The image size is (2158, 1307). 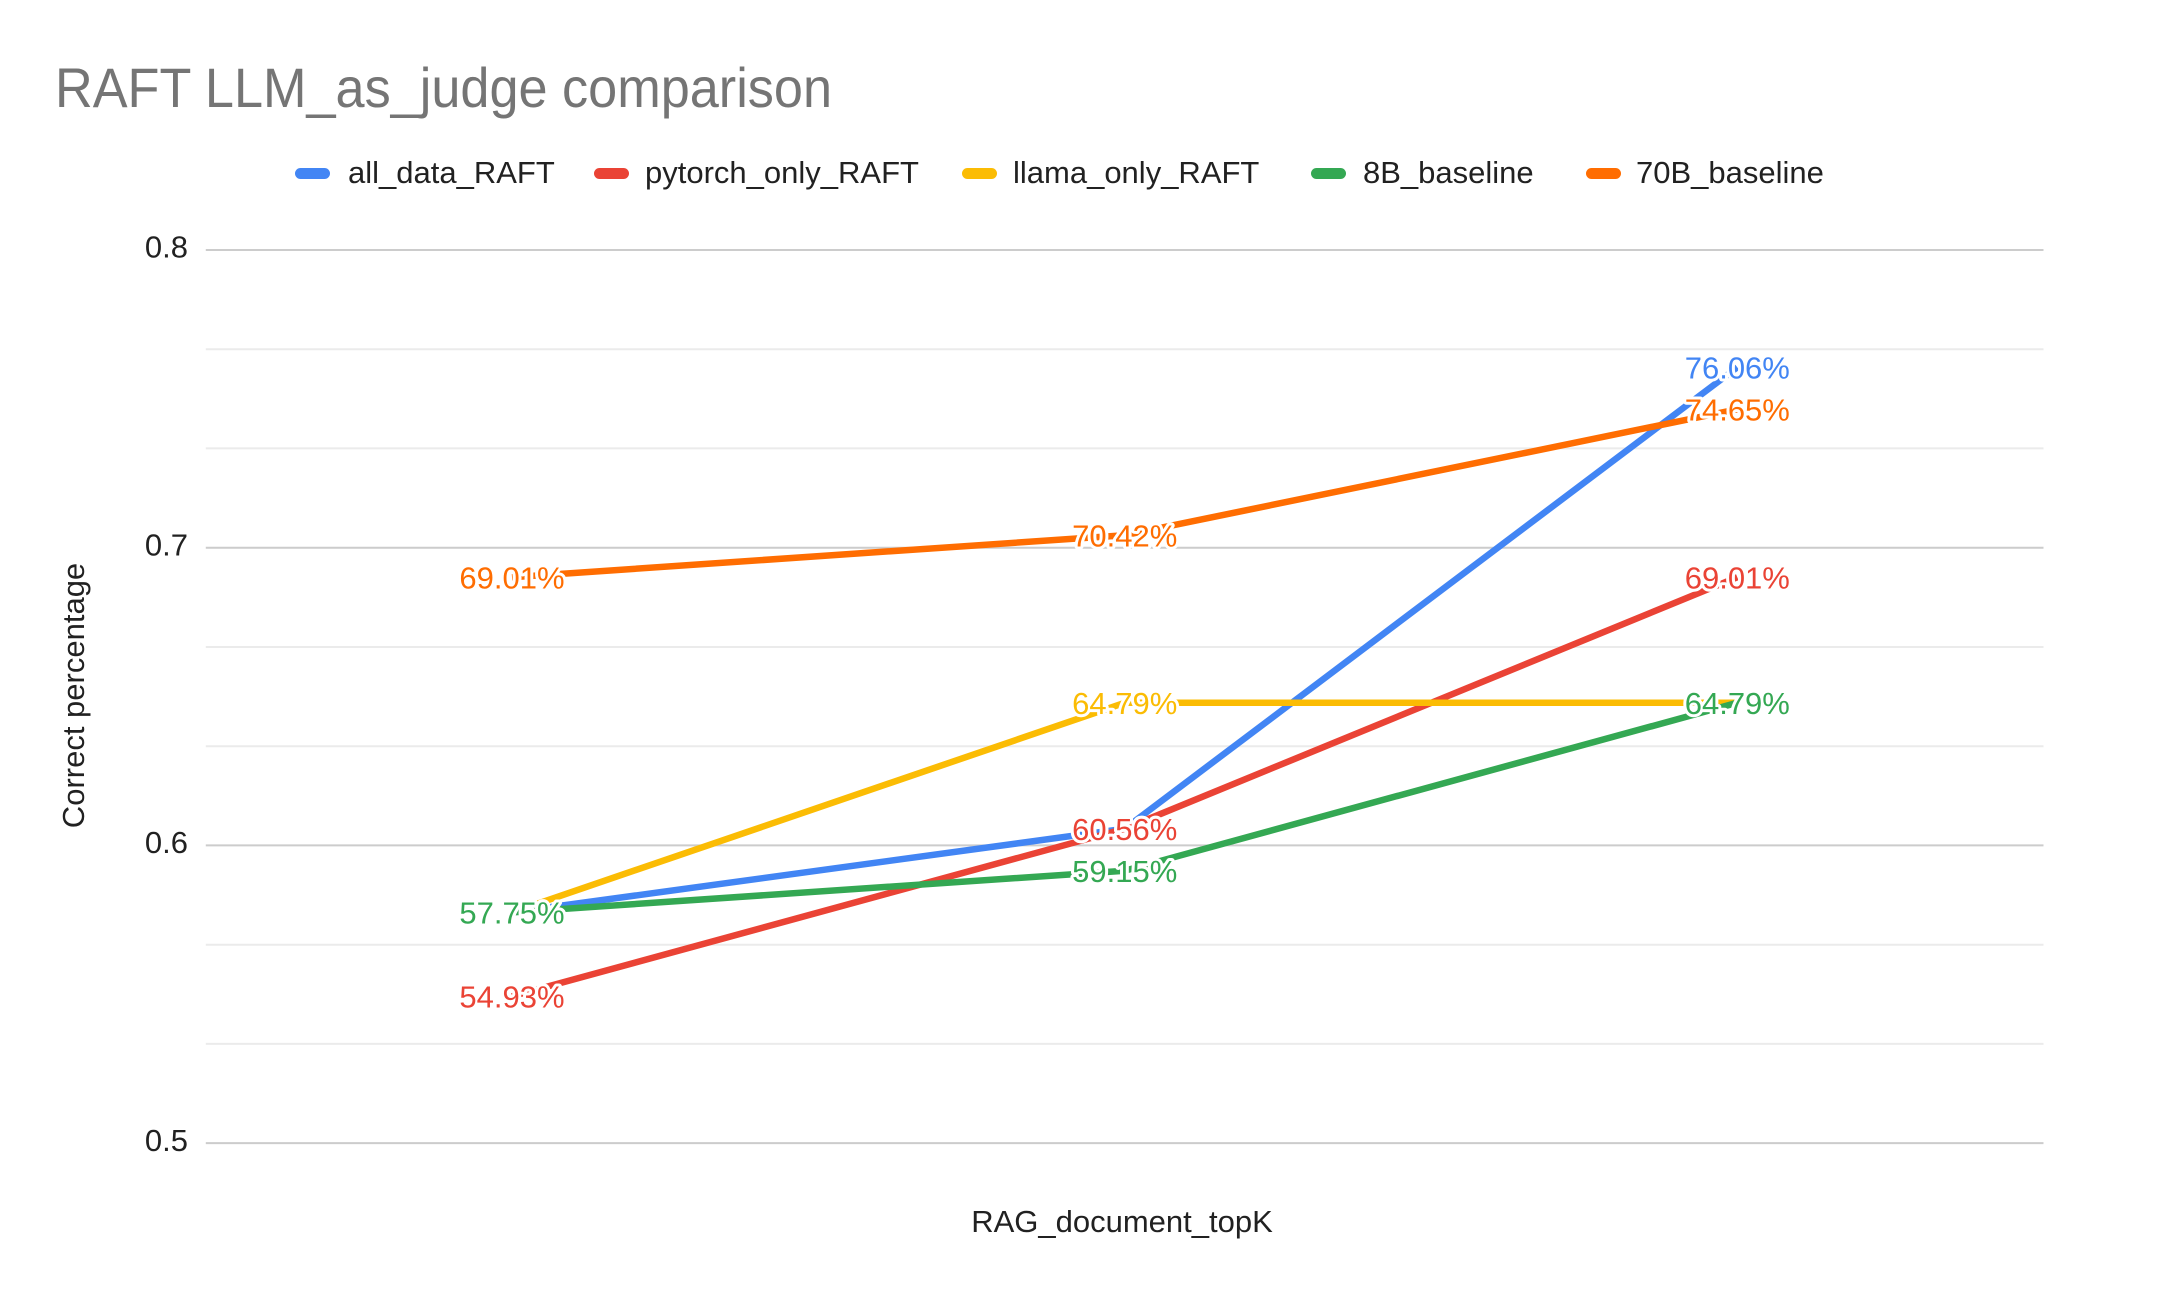 What do you see at coordinates (511, 996) in the screenshot?
I see `svg-text: 54.93%` at bounding box center [511, 996].